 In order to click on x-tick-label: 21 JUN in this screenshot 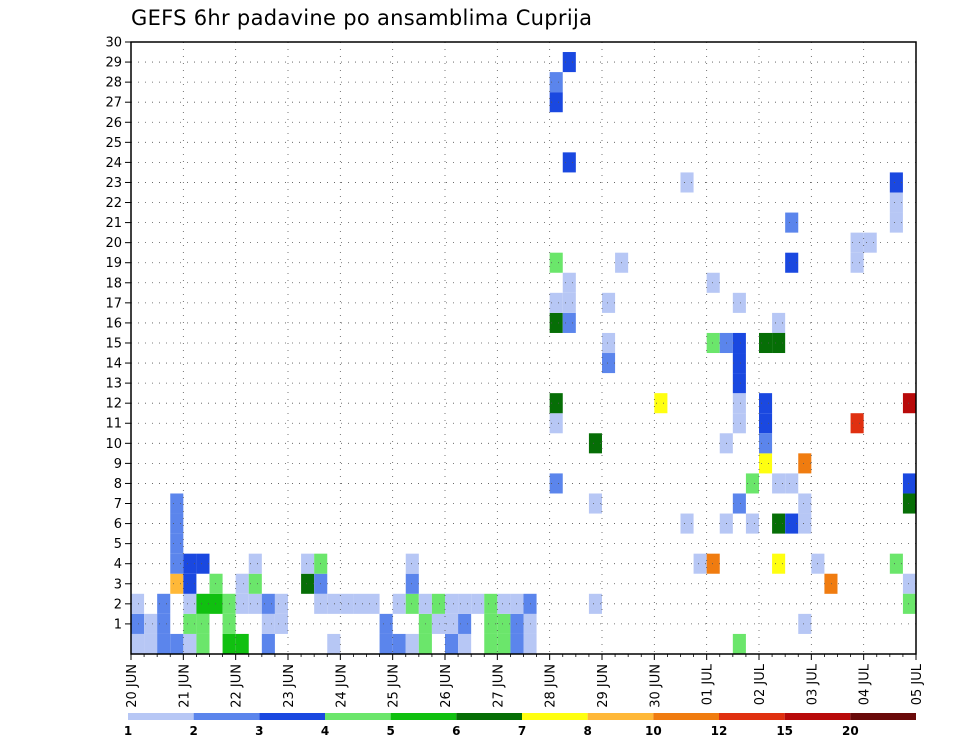, I will do `click(184, 686)`.